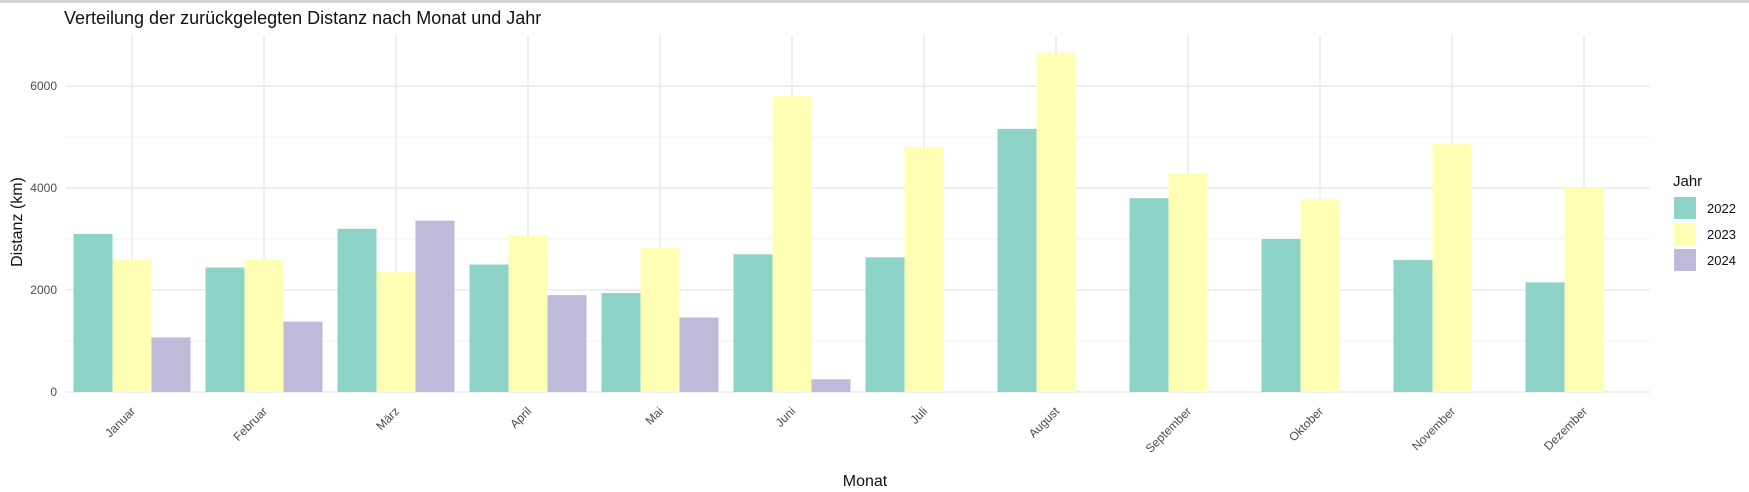 The height and width of the screenshot is (492, 1749). I want to click on bar-2022-September, so click(1149, 295).